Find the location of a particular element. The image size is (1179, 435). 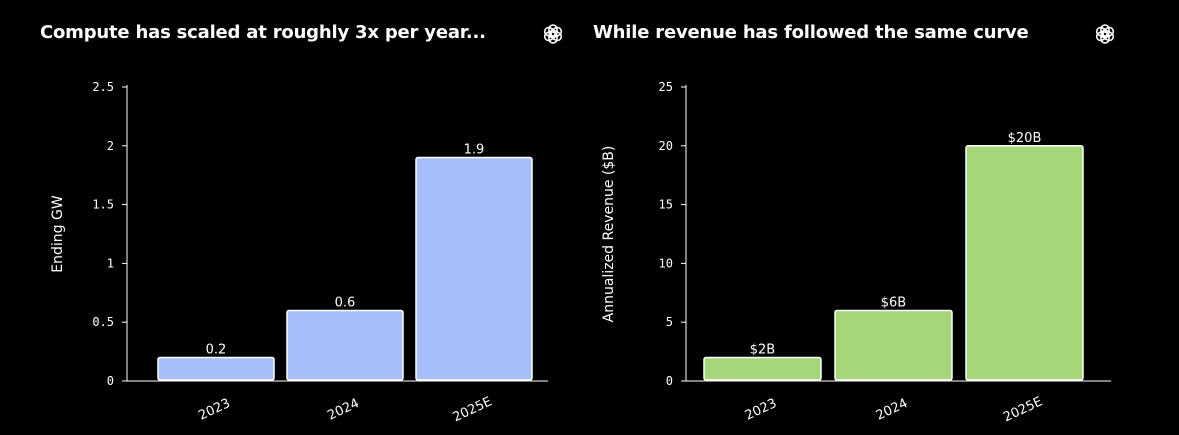

y-tick-label: 25 is located at coordinates (666, 87).